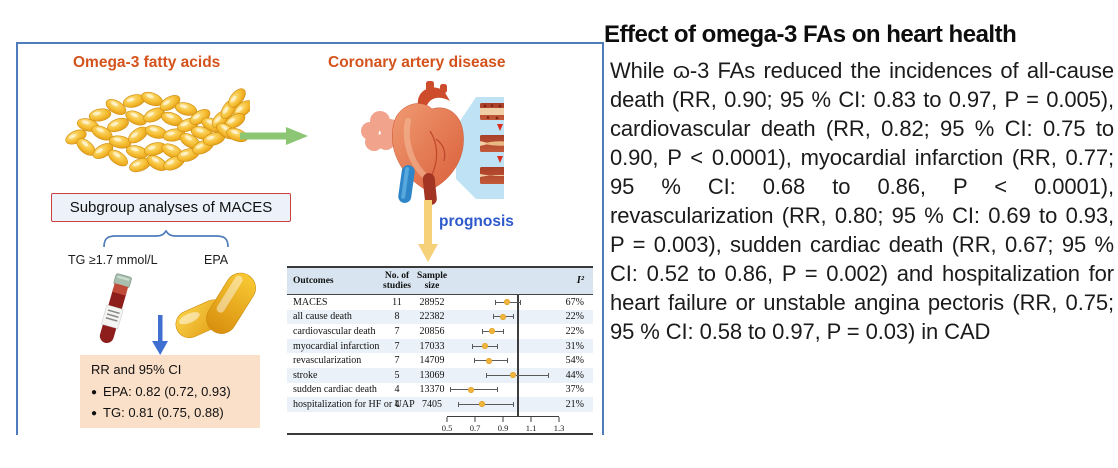 Image resolution: width=1118 pixels, height=468 pixels. What do you see at coordinates (432, 331) in the screenshot?
I see `sample-cell: 20856` at bounding box center [432, 331].